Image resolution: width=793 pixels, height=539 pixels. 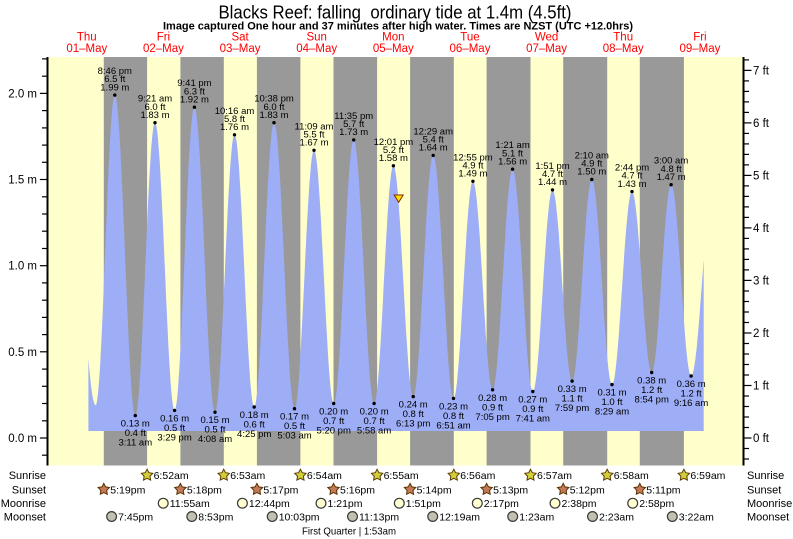 I want to click on svg-text: 2:10 am, so click(x=592, y=156).